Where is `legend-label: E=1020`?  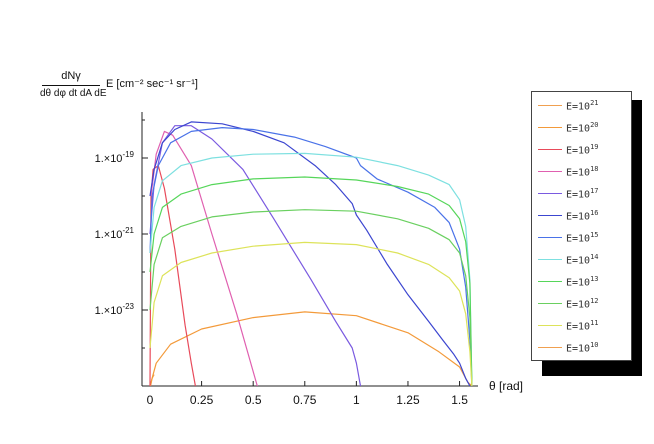
legend-label: E=1020 is located at coordinates (582, 128).